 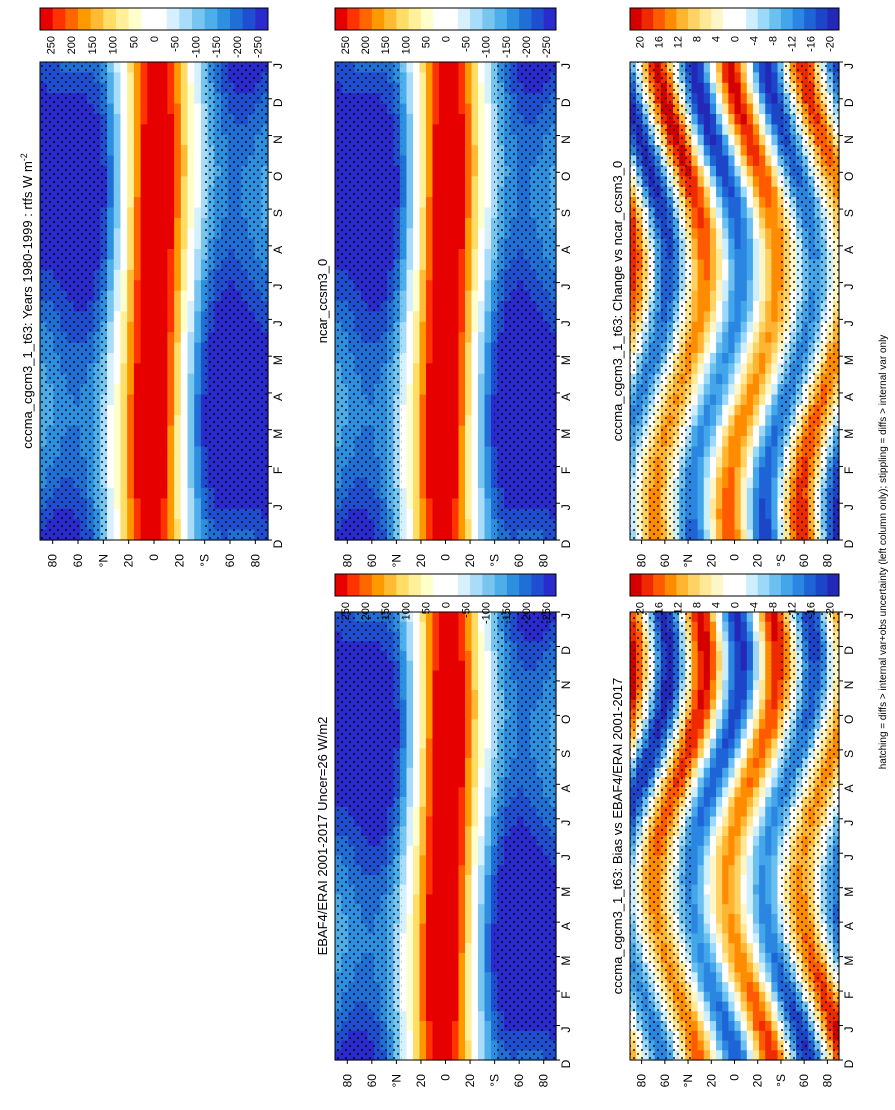 What do you see at coordinates (661, 301) in the screenshot?
I see `stipple-overlay` at bounding box center [661, 301].